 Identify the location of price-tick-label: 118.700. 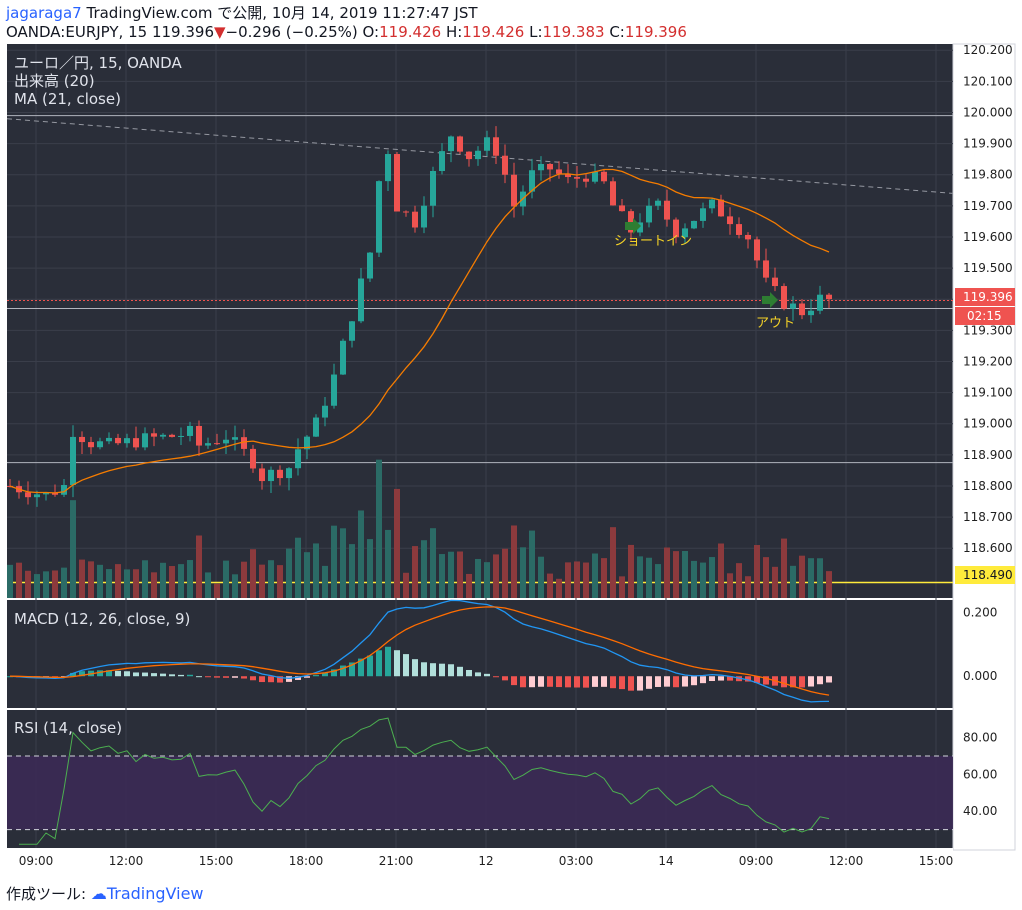
(988, 517).